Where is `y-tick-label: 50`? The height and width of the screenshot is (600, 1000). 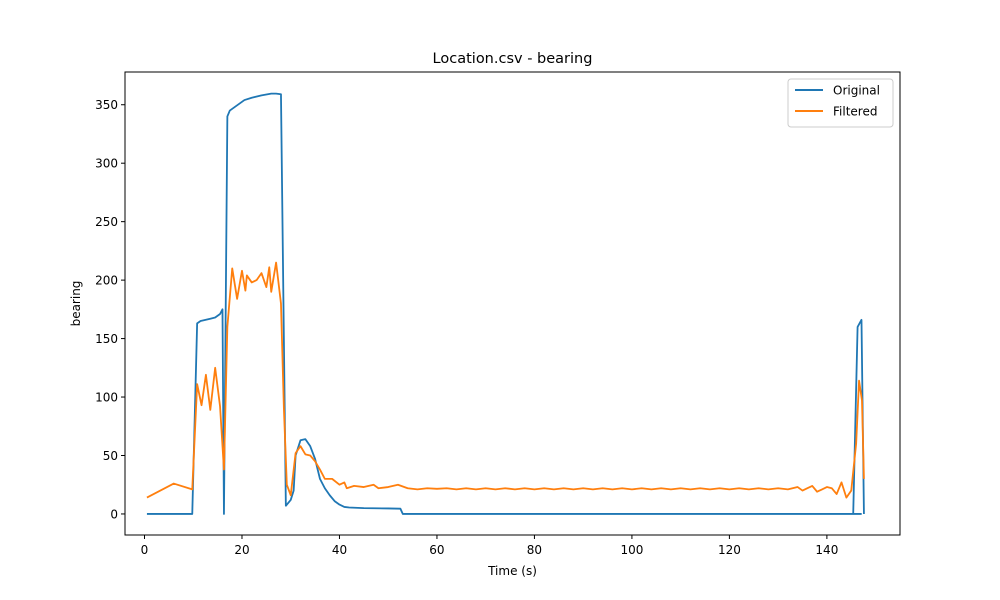 y-tick-label: 50 is located at coordinates (110, 456).